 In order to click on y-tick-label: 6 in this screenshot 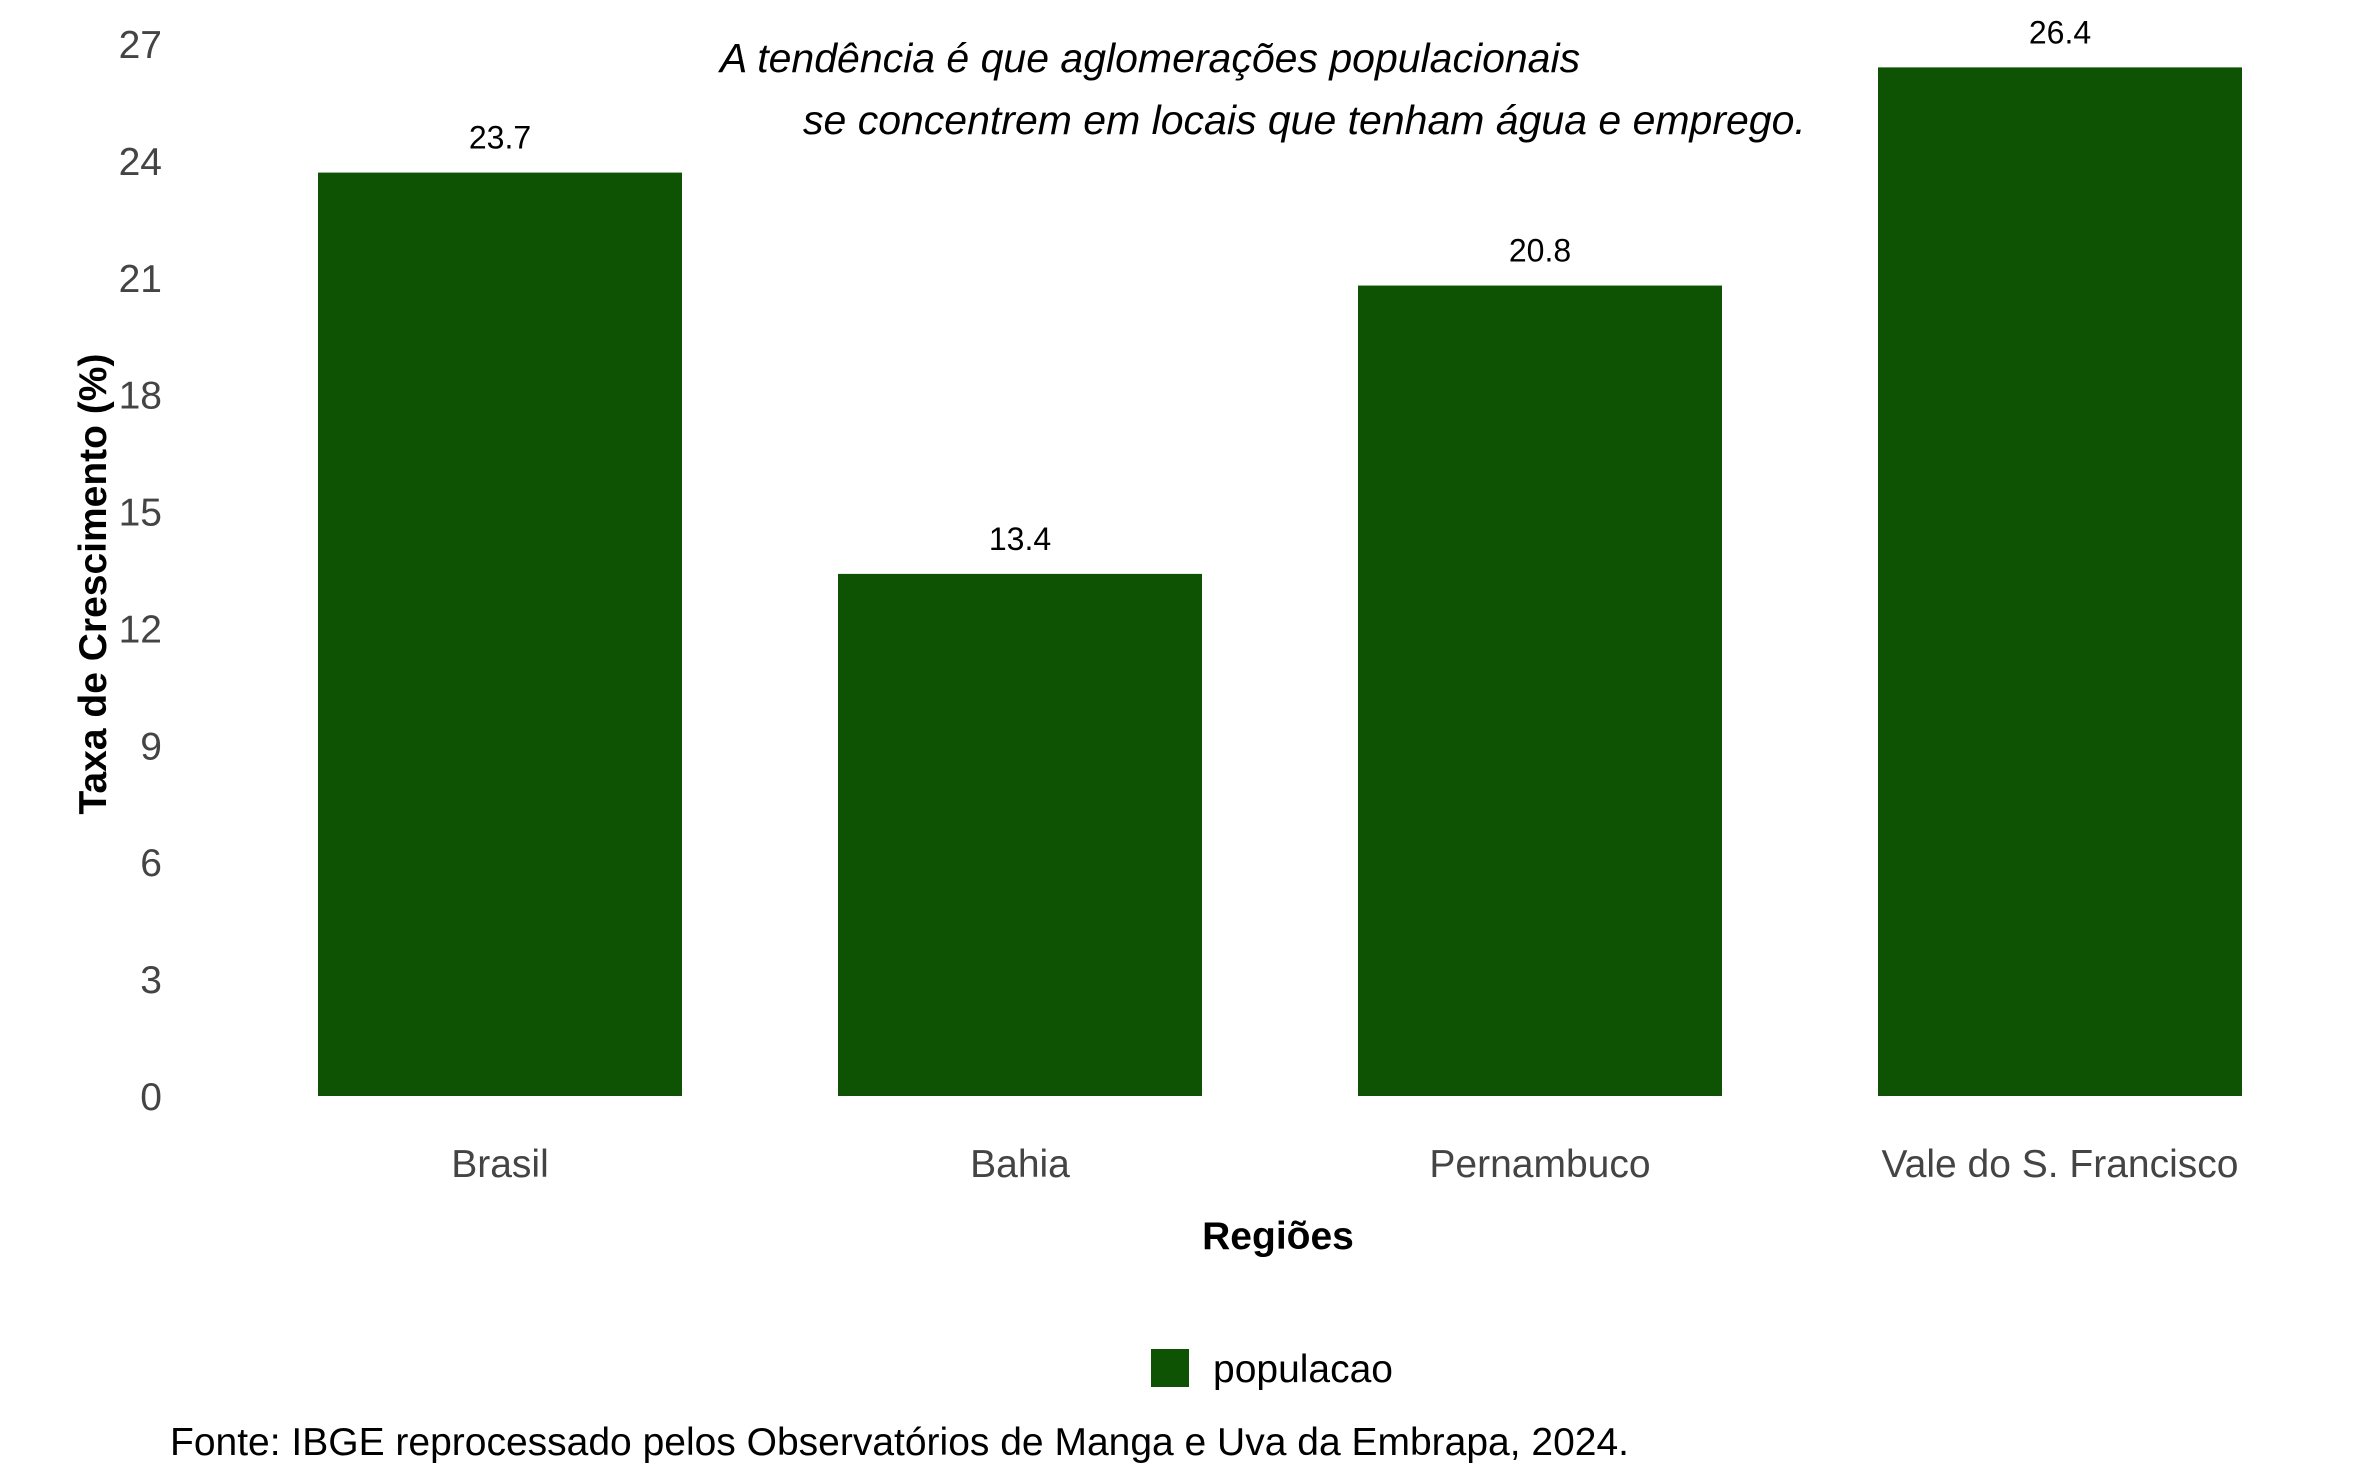, I will do `click(151, 863)`.